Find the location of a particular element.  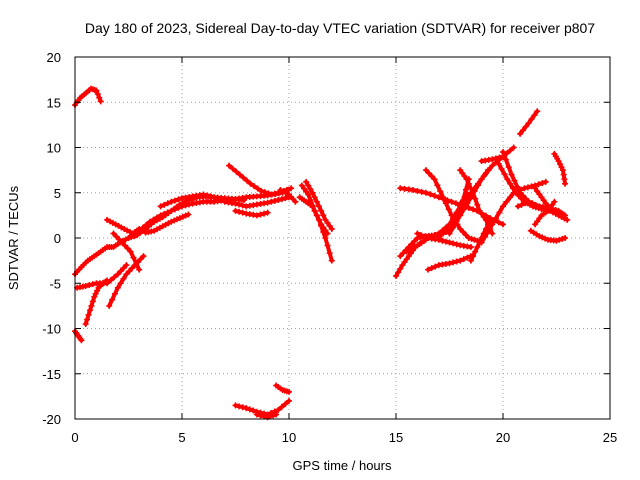

x-tick-label: 0 is located at coordinates (74, 437).